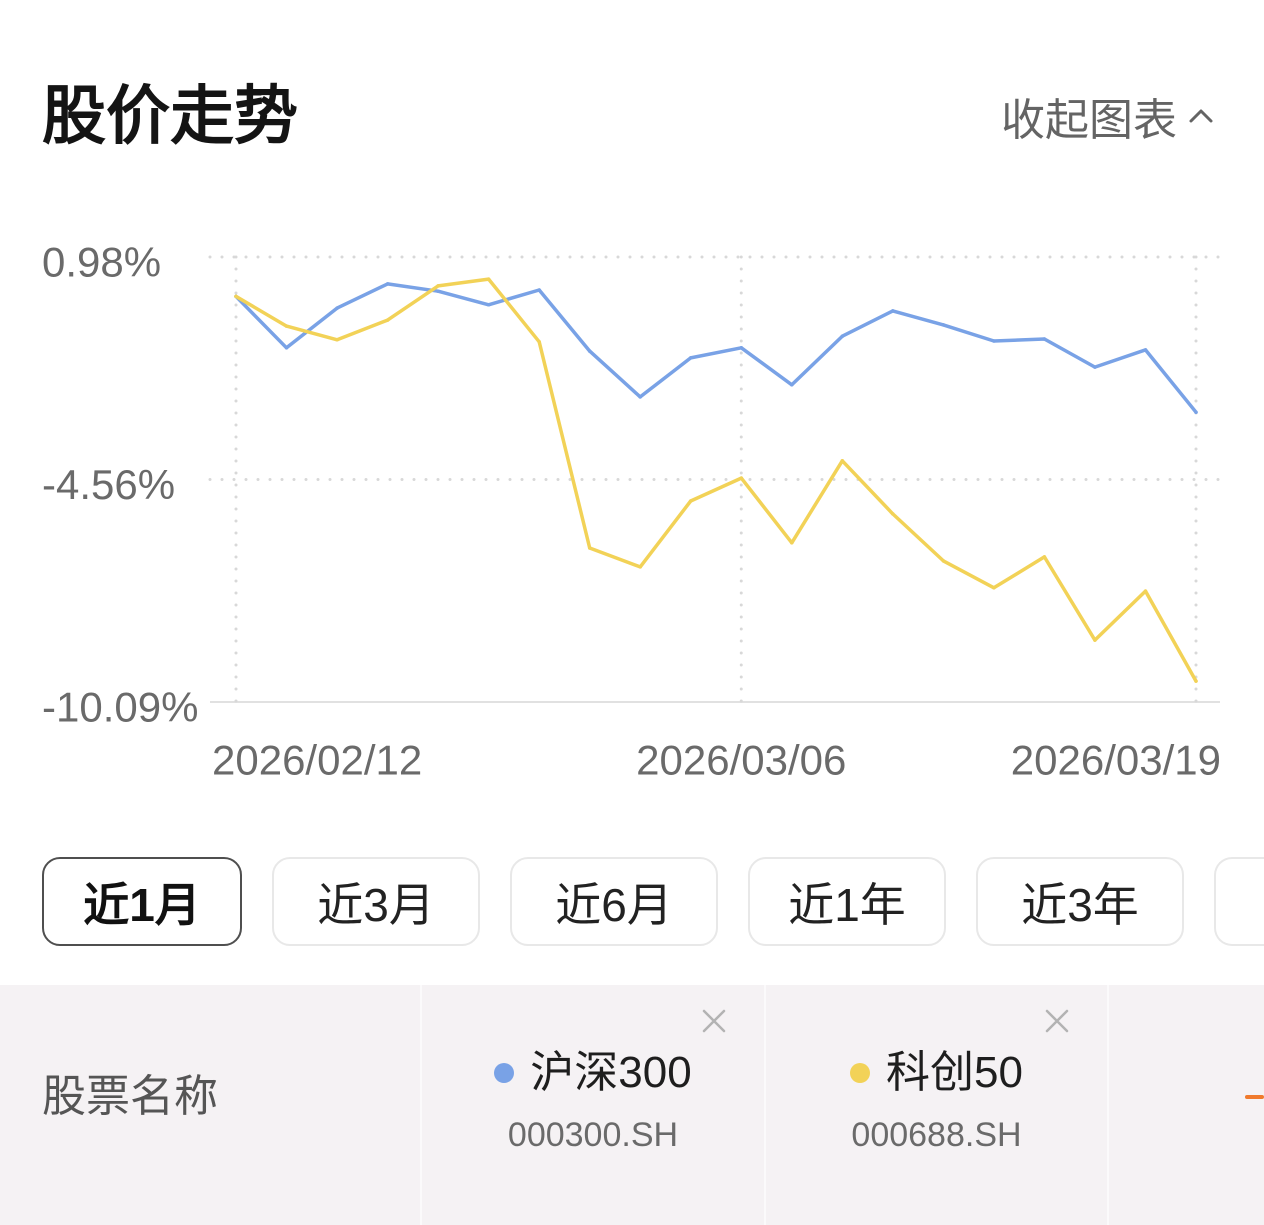 This screenshot has width=1264, height=1225. Describe the element at coordinates (847, 901) in the screenshot. I see `range-tab-1-year: 近1年` at that location.